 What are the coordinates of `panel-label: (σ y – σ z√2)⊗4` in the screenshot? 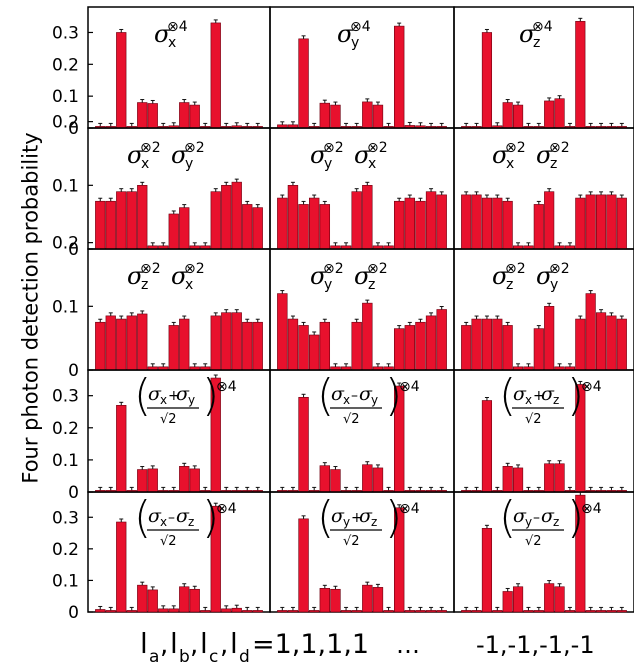 It's located at (550, 520).